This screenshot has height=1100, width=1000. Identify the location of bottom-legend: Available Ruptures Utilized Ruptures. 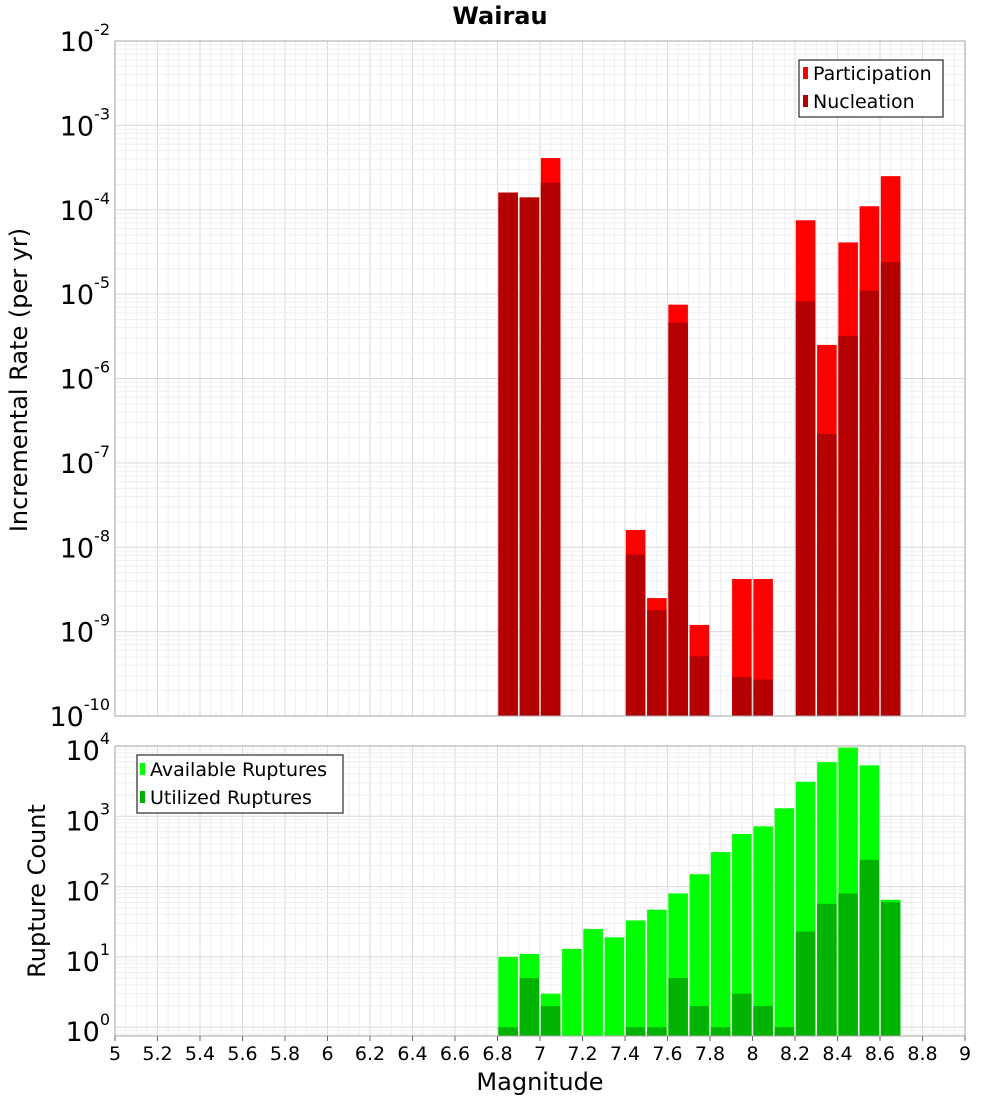
(240, 784).